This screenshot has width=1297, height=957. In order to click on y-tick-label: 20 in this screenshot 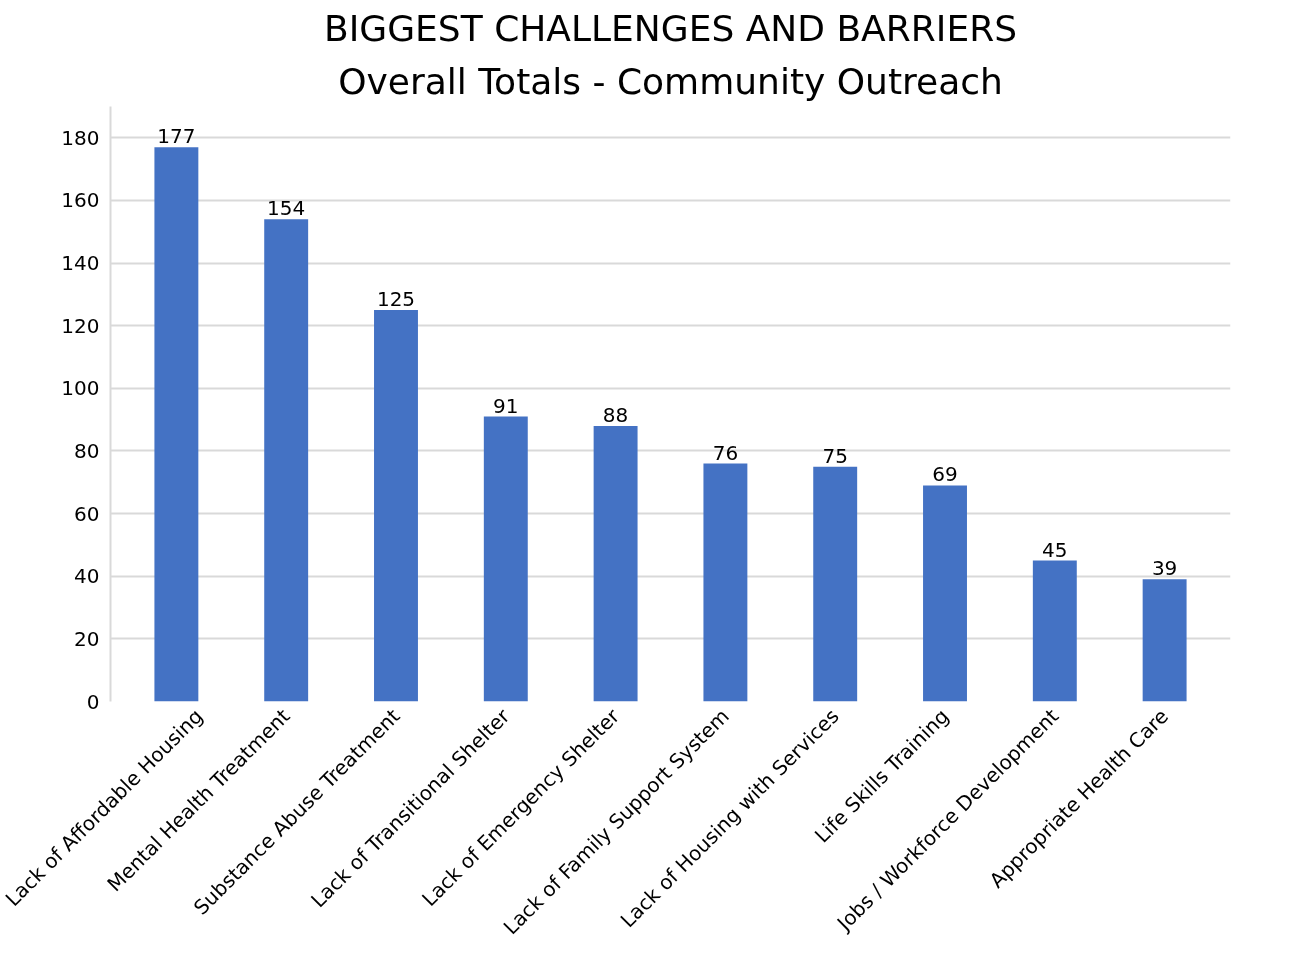, I will do `click(87, 638)`.